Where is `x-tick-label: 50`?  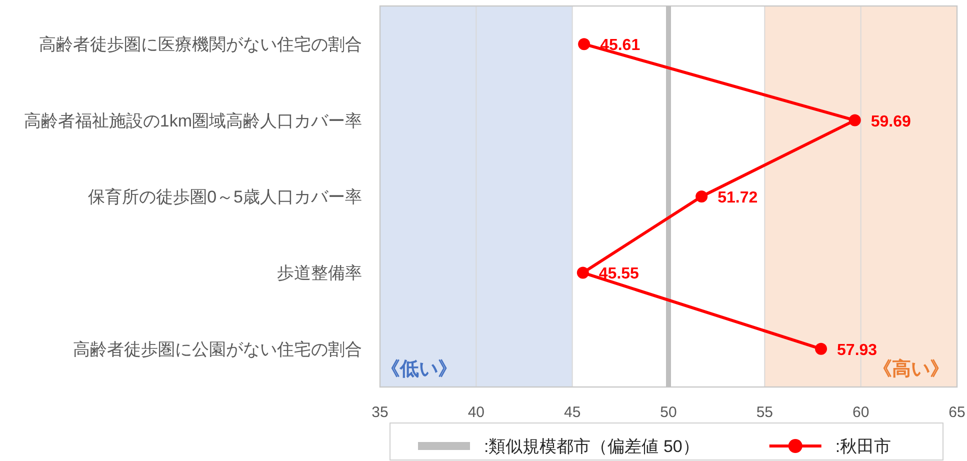
x-tick-label: 50 is located at coordinates (668, 412).